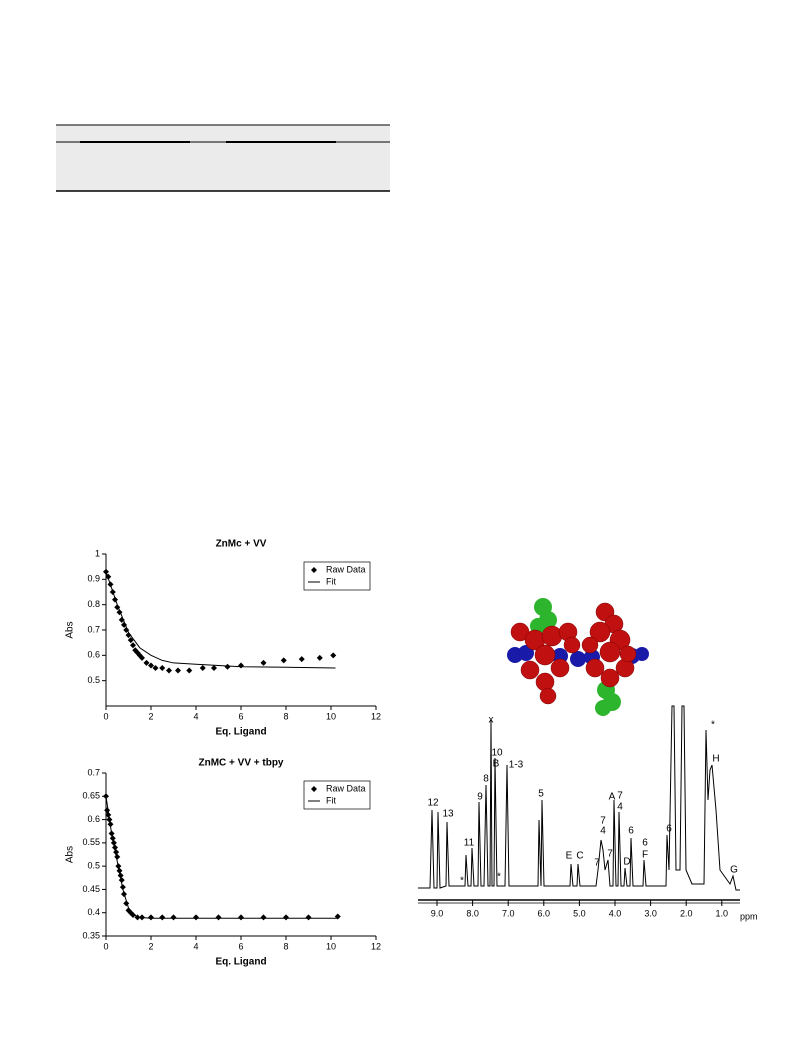 This screenshot has height=1057, width=793. What do you see at coordinates (480, 797) in the screenshot?
I see `peak-label: 9` at bounding box center [480, 797].